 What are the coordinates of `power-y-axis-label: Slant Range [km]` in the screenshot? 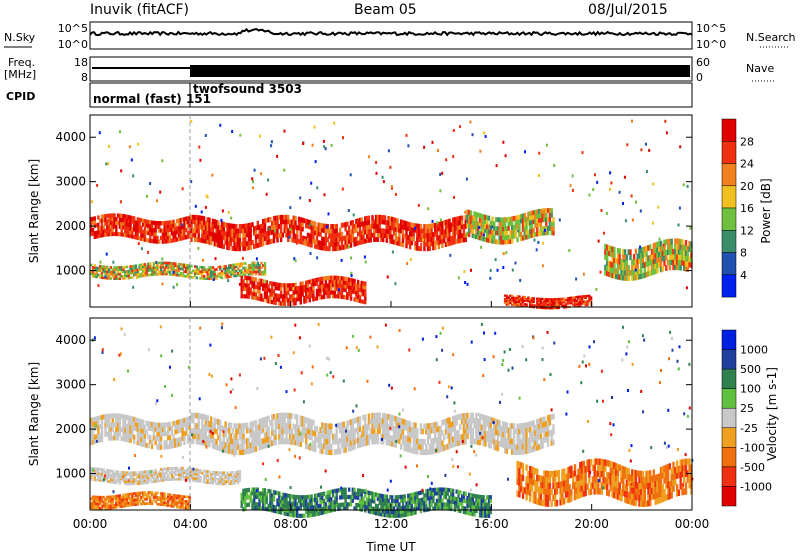 It's located at (34, 211).